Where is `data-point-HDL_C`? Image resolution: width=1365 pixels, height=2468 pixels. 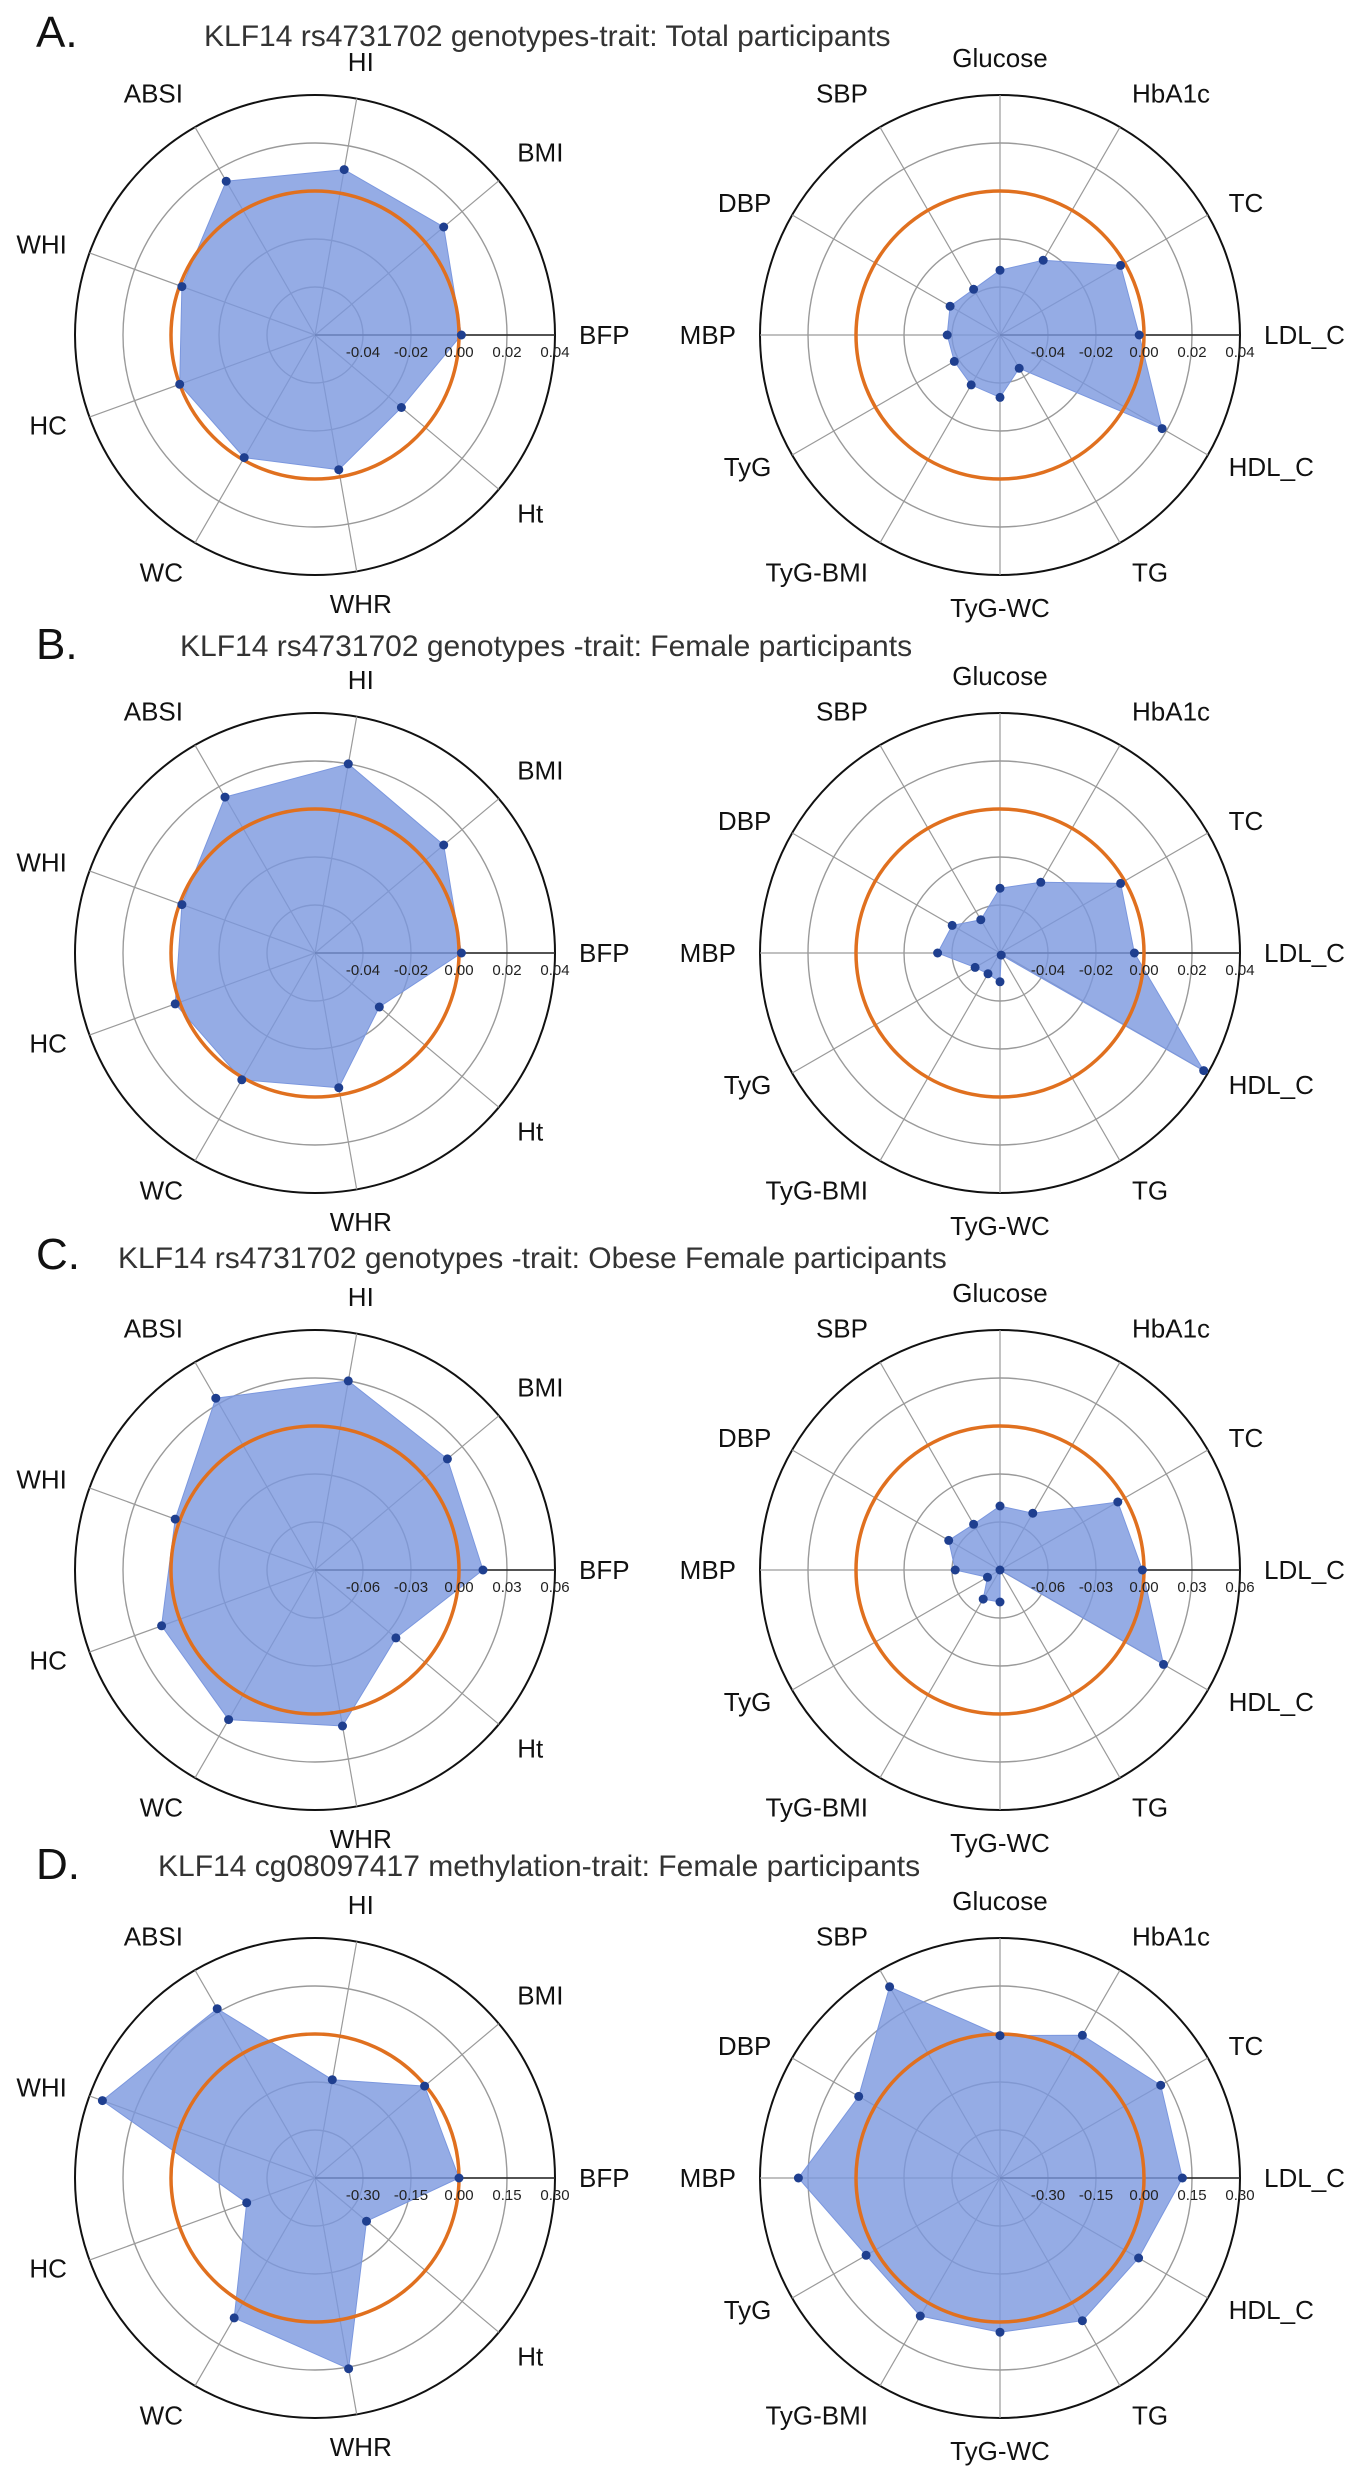
data-point-HDL_C is located at coordinates (1204, 1071).